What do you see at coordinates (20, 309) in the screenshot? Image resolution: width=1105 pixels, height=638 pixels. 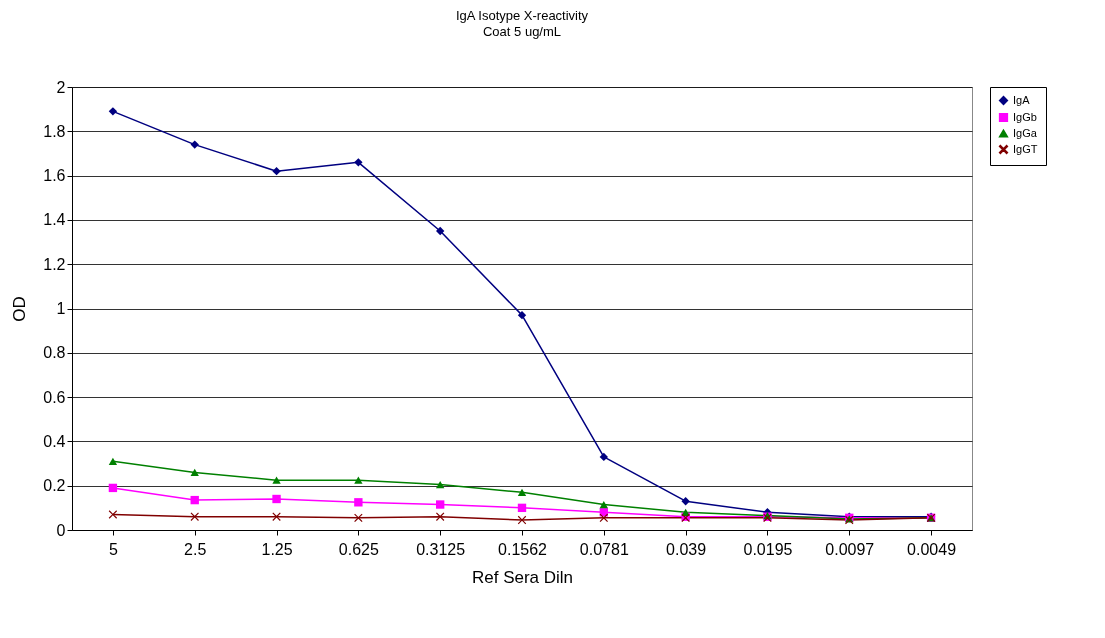 I see `y-axis-title: OD` at bounding box center [20, 309].